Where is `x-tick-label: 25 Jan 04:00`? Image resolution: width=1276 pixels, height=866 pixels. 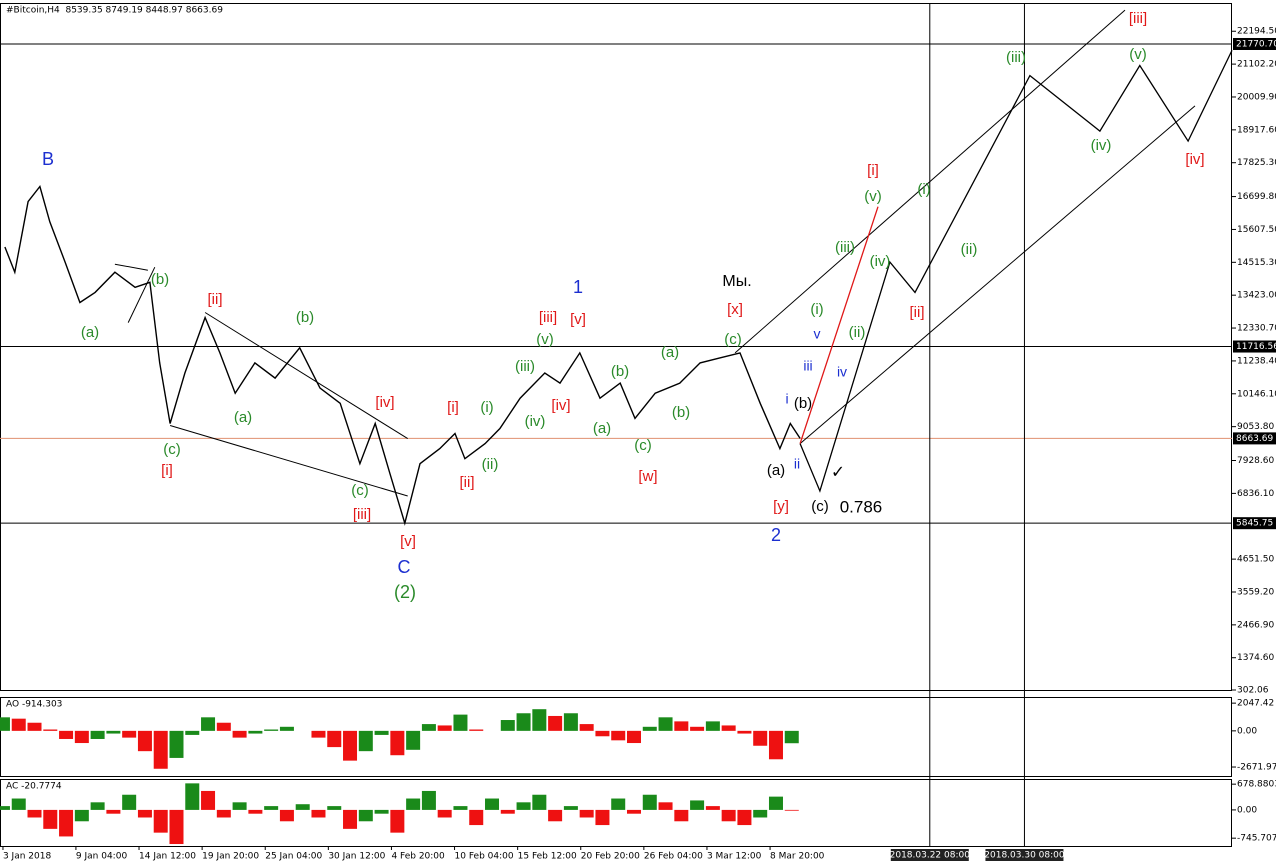
x-tick-label: 25 Jan 04:00 is located at coordinates (293, 857).